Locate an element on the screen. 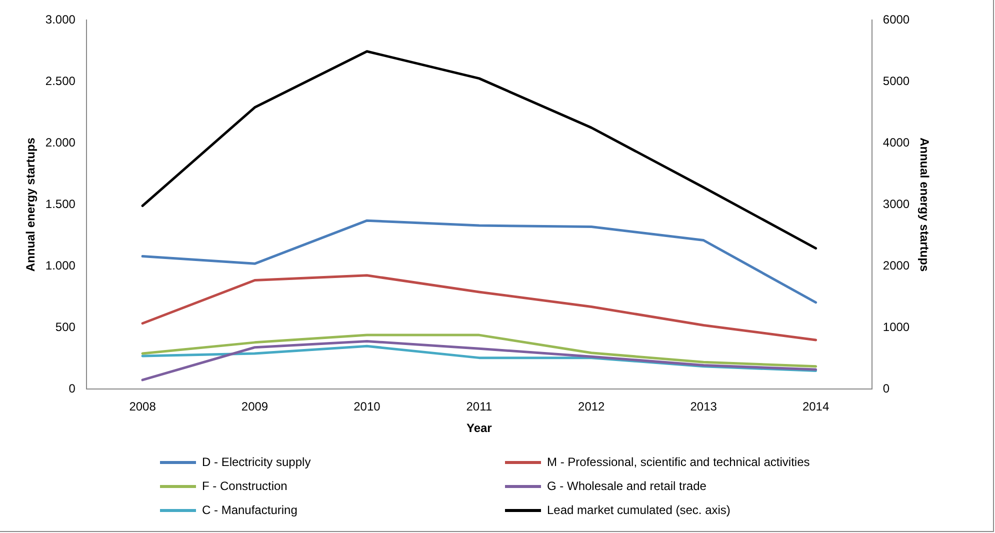 Image resolution: width=995 pixels, height=533 pixels. y2-tick-label: 5000 is located at coordinates (896, 81).